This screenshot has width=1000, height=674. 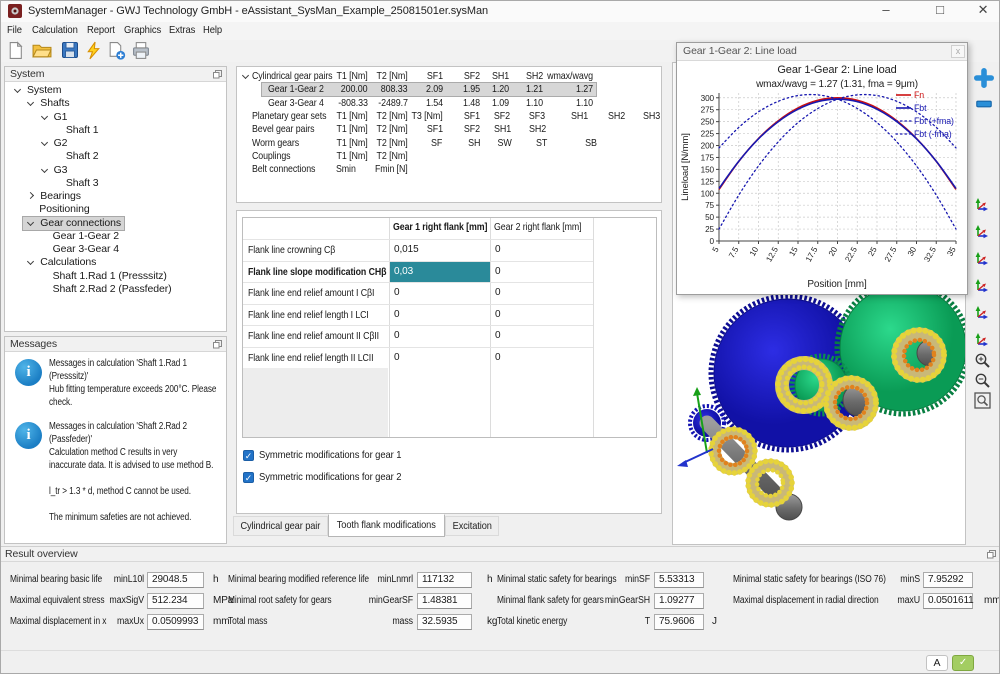 I want to click on checkbox-symmetric-gear2: ✓, so click(x=248, y=477).